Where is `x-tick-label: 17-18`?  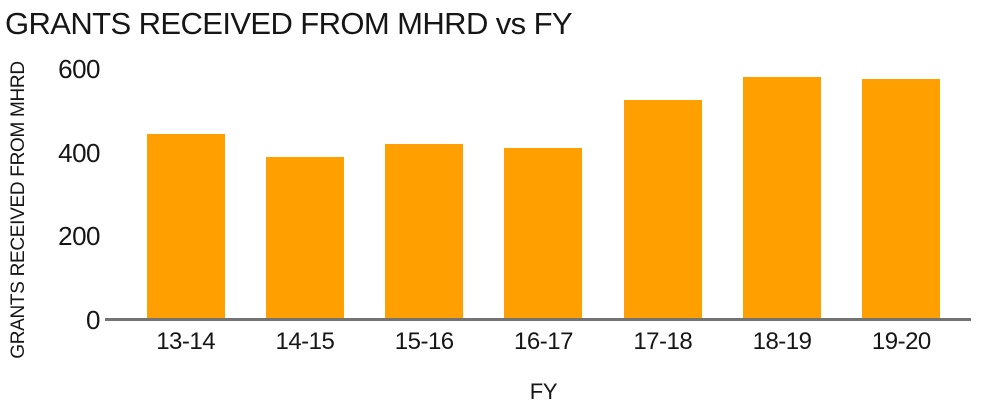 x-tick-label: 17-18 is located at coordinates (663, 341).